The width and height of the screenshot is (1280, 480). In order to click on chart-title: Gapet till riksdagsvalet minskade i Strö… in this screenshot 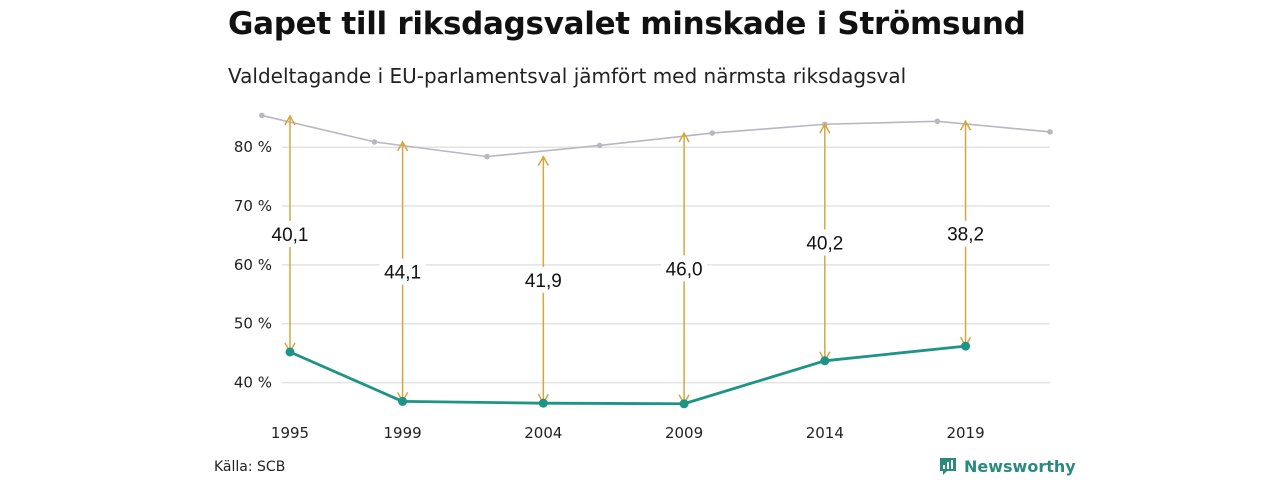, I will do `click(627, 24)`.